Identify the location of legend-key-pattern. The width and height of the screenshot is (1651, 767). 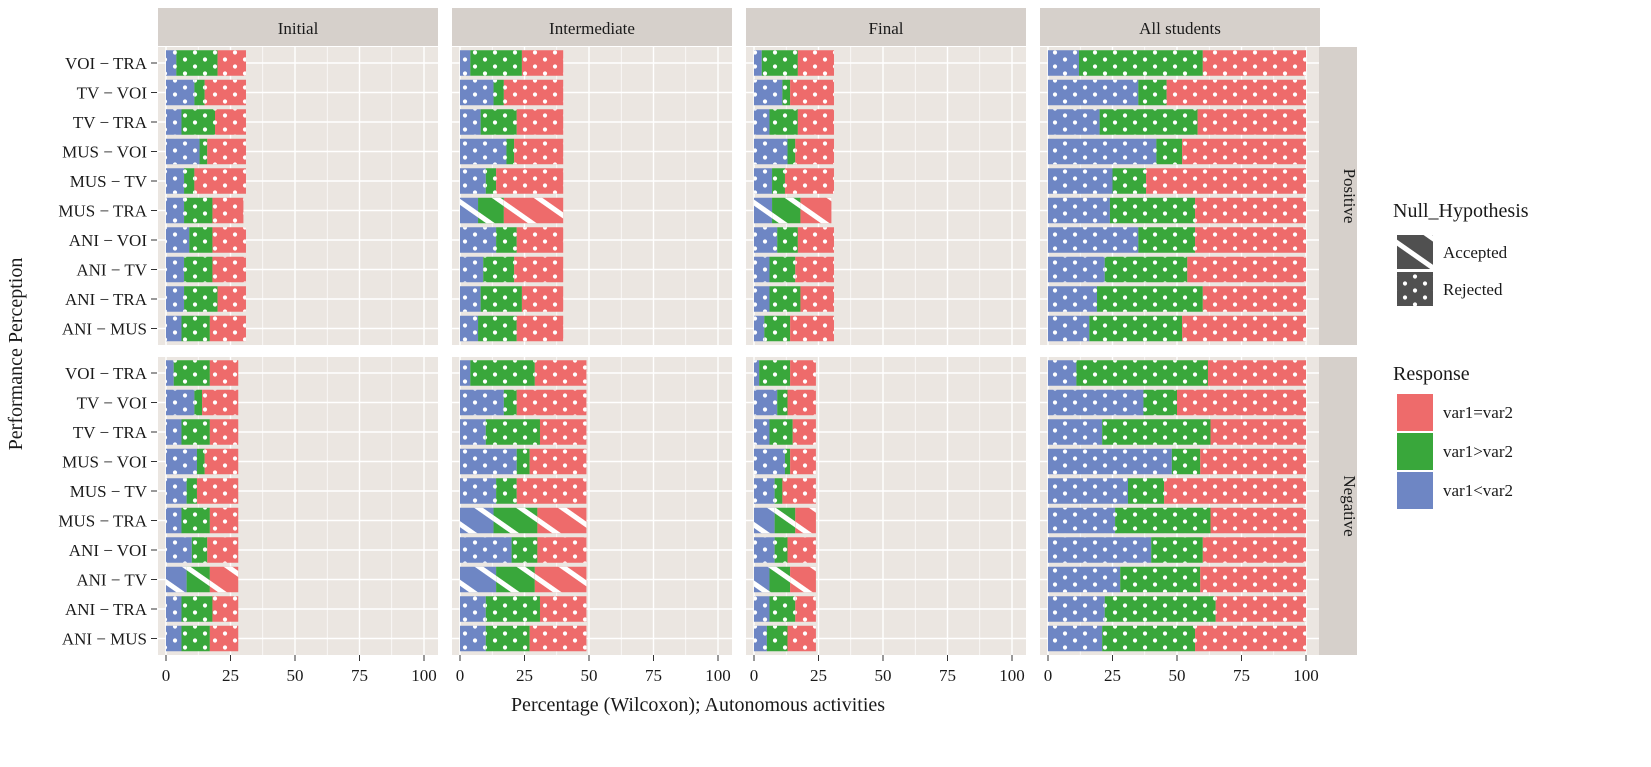
(1415, 289).